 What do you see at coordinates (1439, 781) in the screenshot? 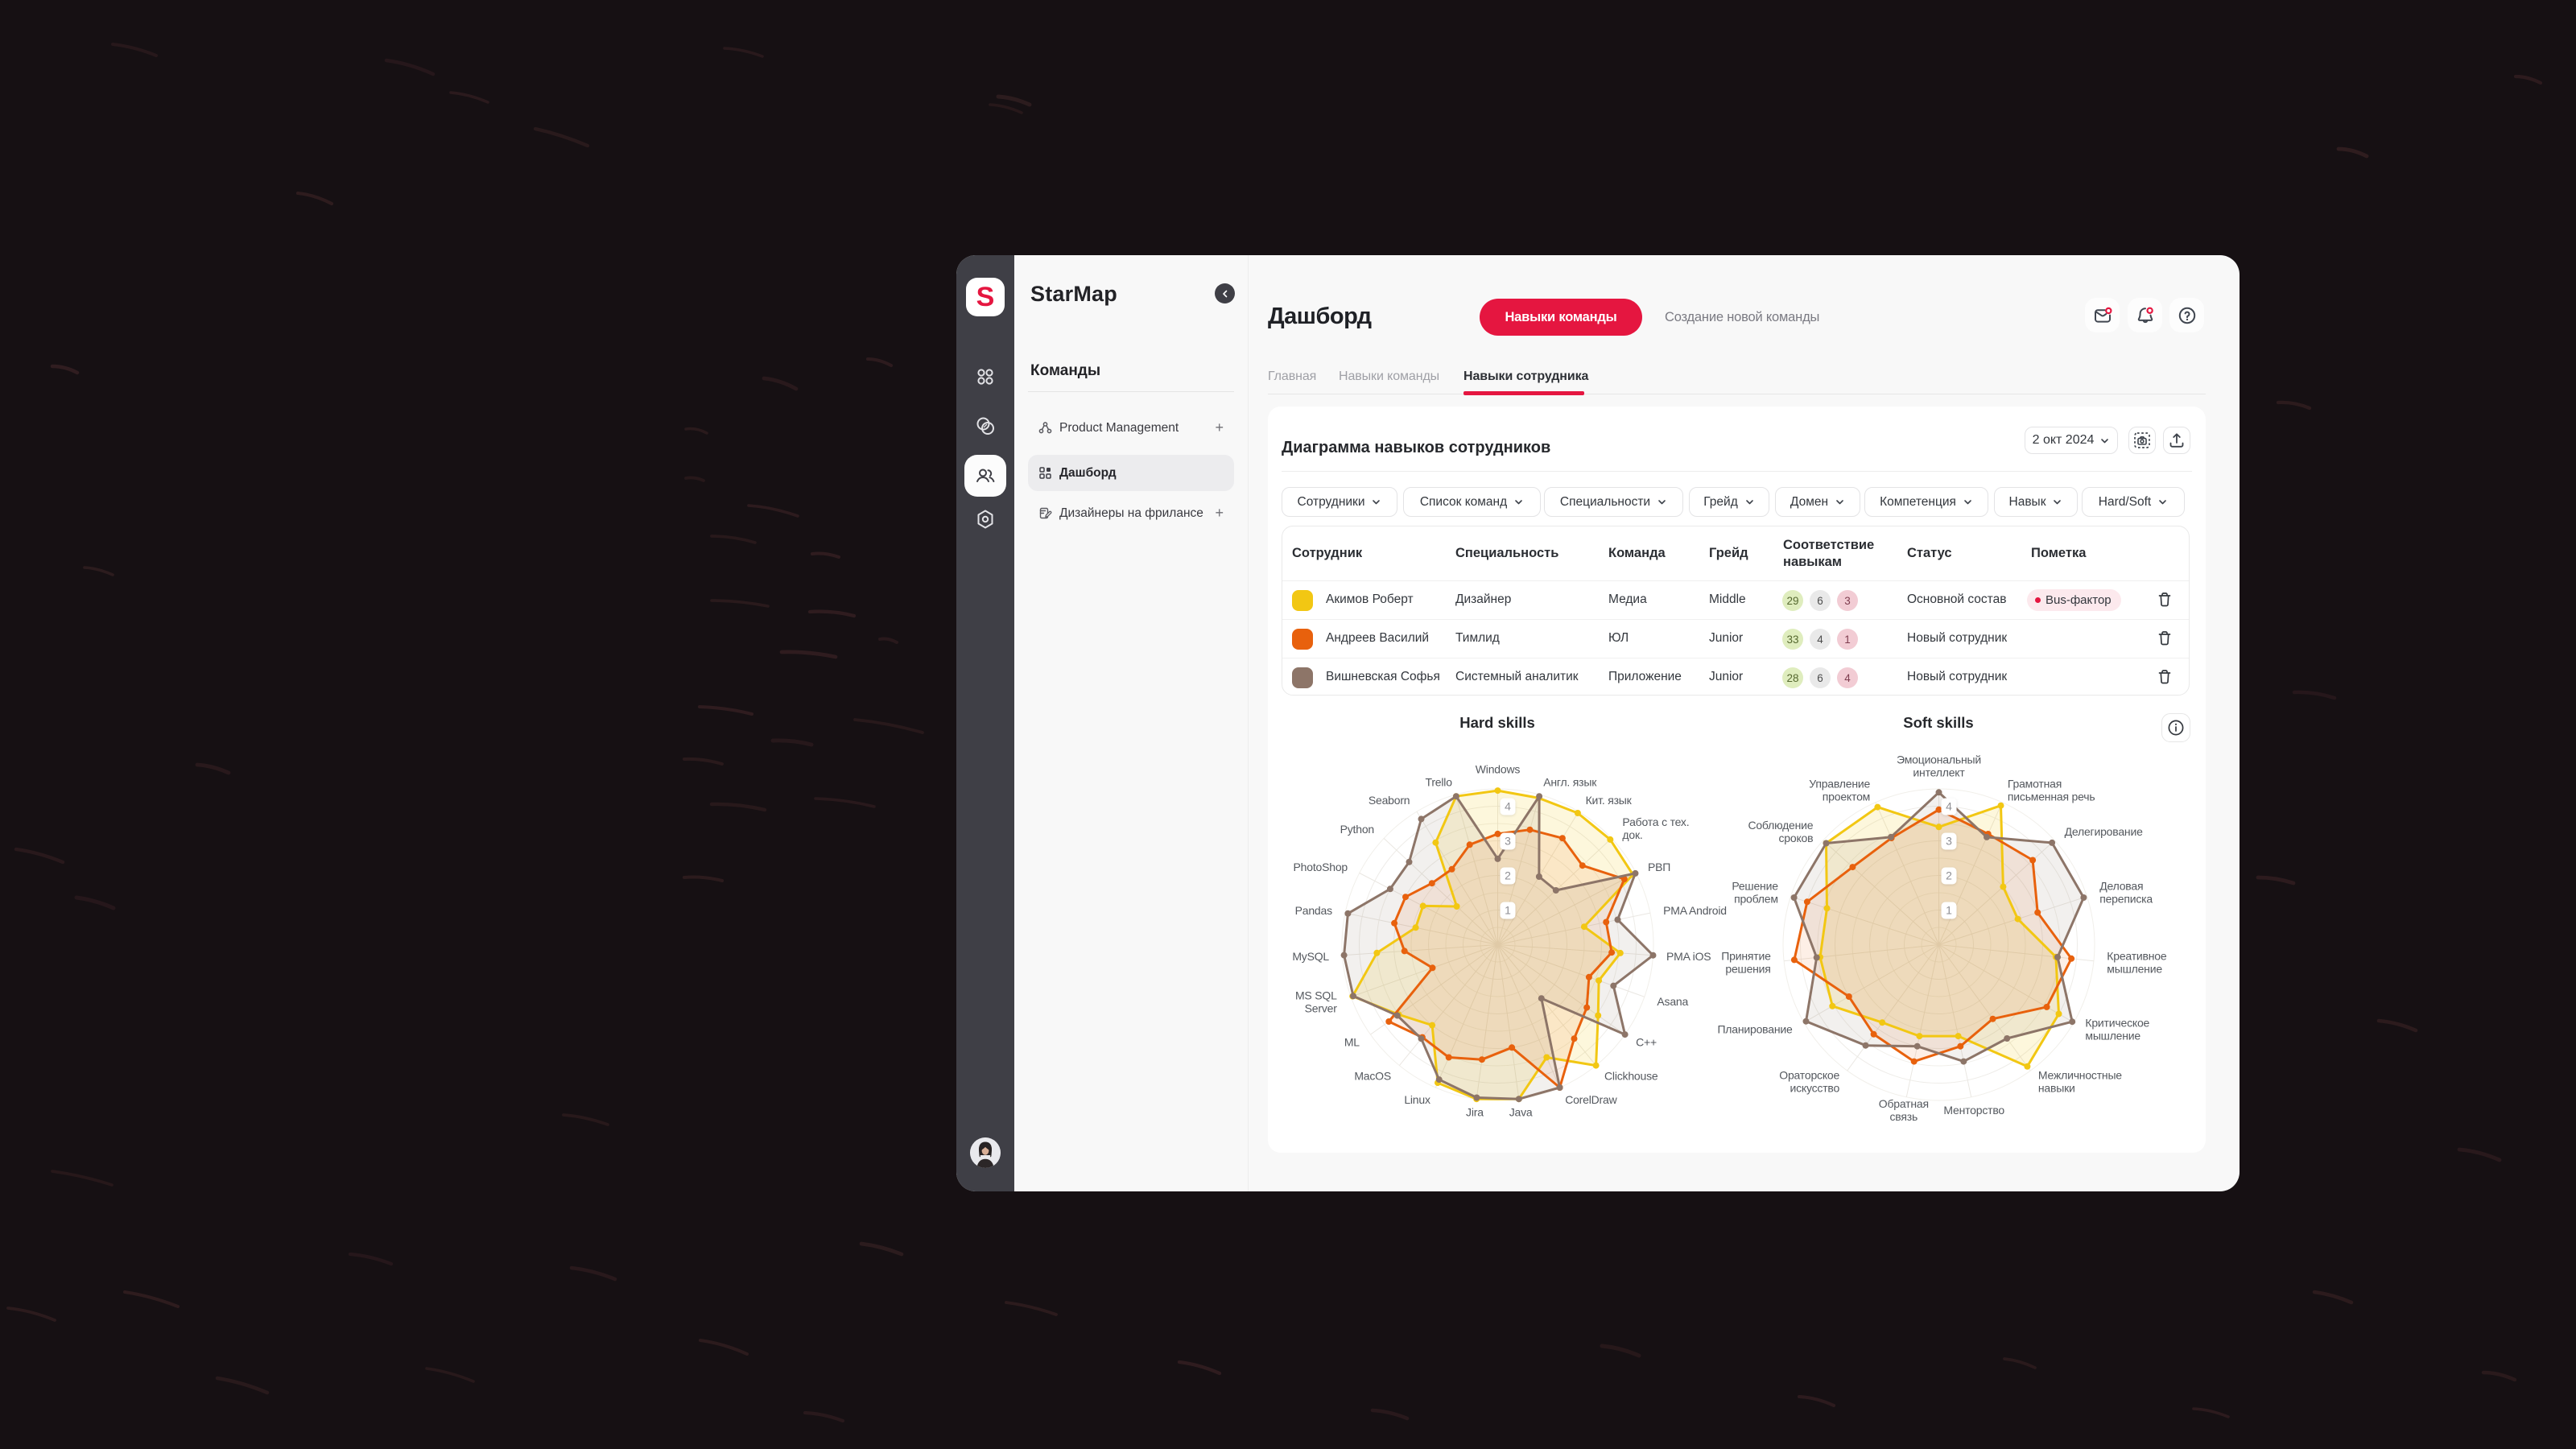
I see `svg-text: Trello` at bounding box center [1439, 781].